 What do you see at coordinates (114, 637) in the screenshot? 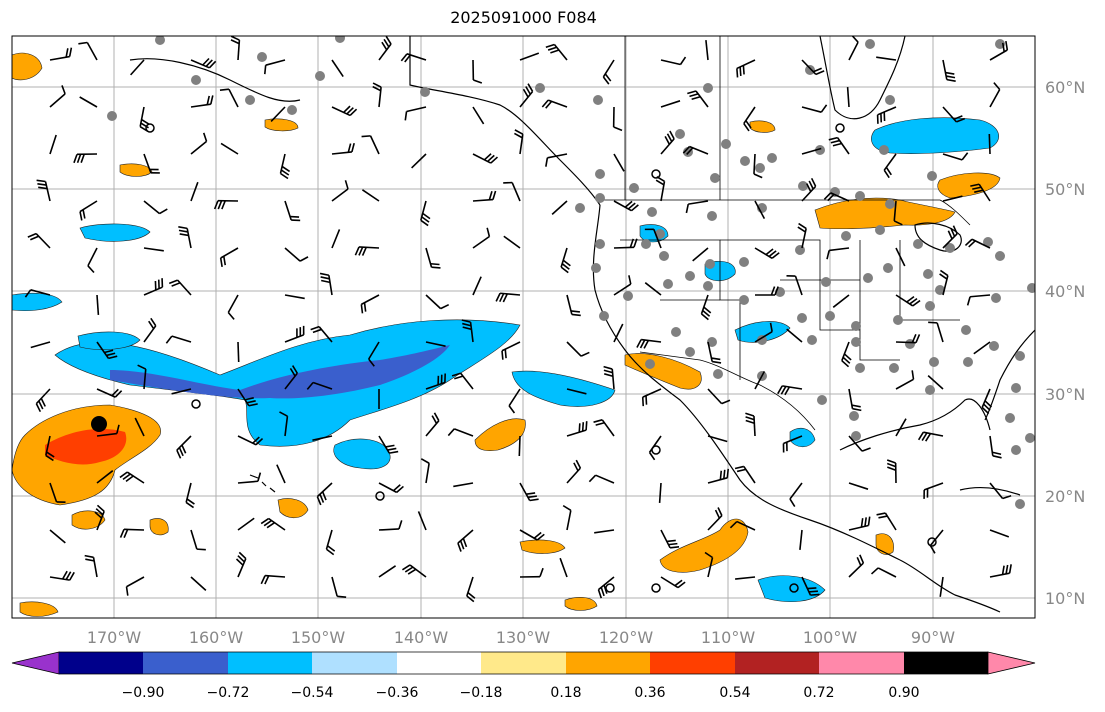
I see `lon-label: 170°W` at bounding box center [114, 637].